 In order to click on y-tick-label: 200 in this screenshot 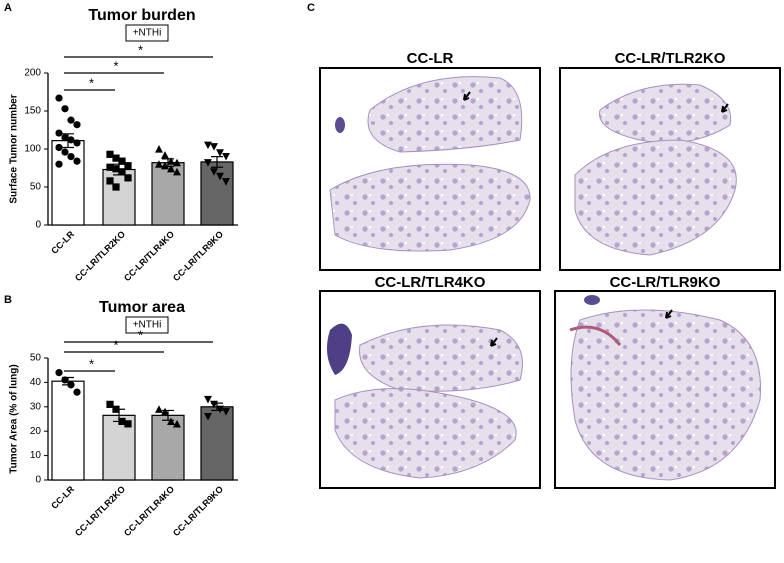, I will do `click(32, 73)`.